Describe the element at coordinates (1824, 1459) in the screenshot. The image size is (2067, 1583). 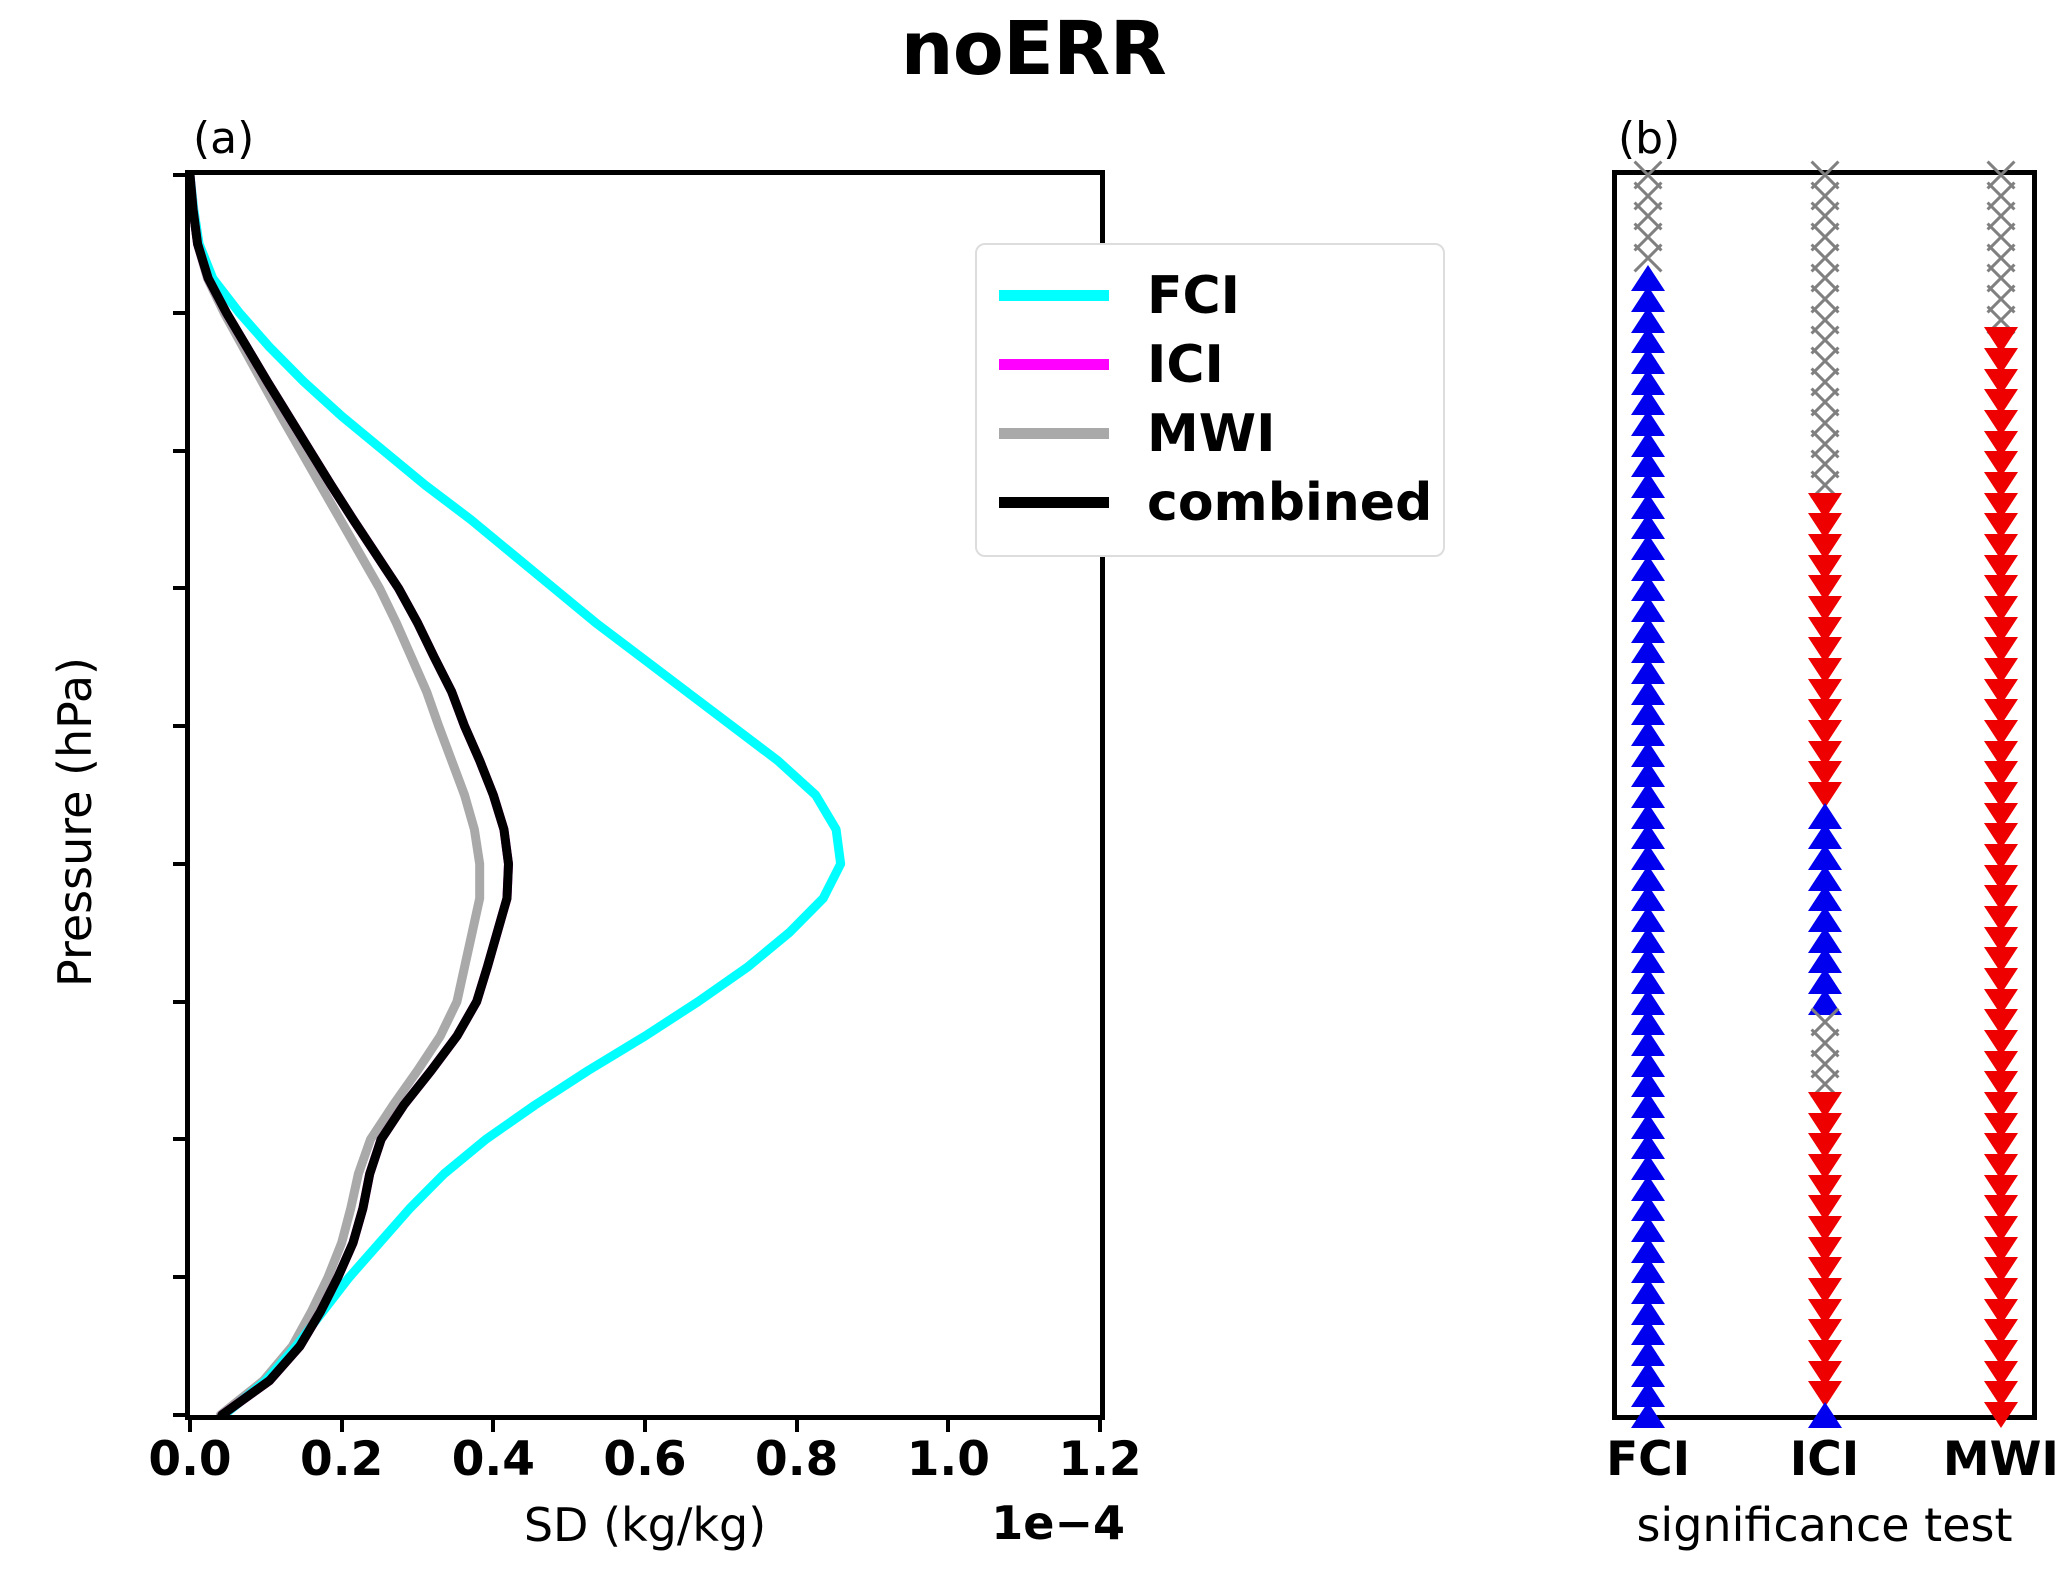
I see `significance-category-label: ICI` at that location.